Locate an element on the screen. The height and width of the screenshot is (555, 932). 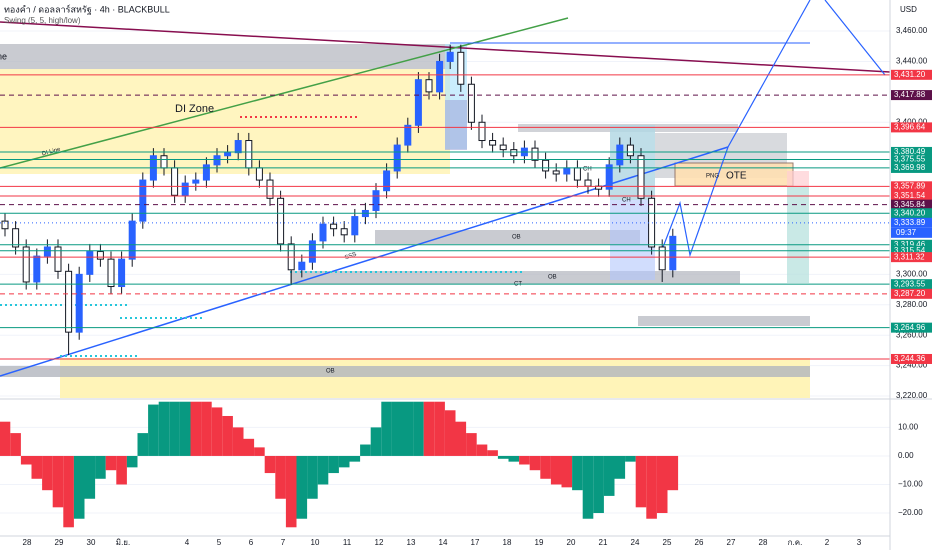
x-tick-label: 26 is located at coordinates (699, 542).